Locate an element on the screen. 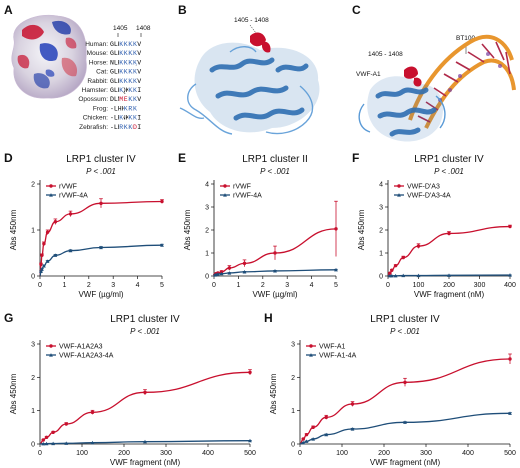 The width and height of the screenshot is (520, 468). species-name: Hamster: is located at coordinates (95, 90).